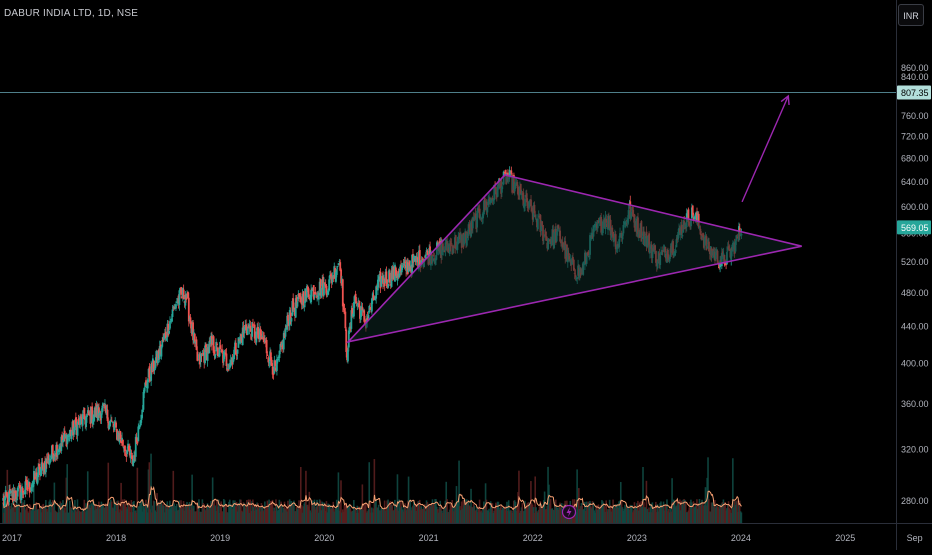 The height and width of the screenshot is (555, 932). What do you see at coordinates (911, 15) in the screenshot?
I see `currency-button: INR` at bounding box center [911, 15].